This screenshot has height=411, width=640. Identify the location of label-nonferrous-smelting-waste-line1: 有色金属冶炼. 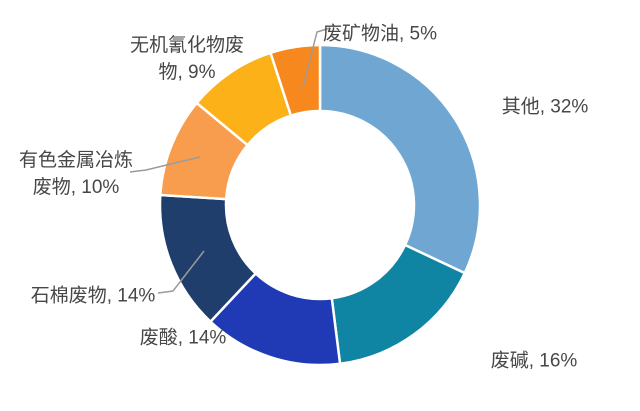
(76, 160).